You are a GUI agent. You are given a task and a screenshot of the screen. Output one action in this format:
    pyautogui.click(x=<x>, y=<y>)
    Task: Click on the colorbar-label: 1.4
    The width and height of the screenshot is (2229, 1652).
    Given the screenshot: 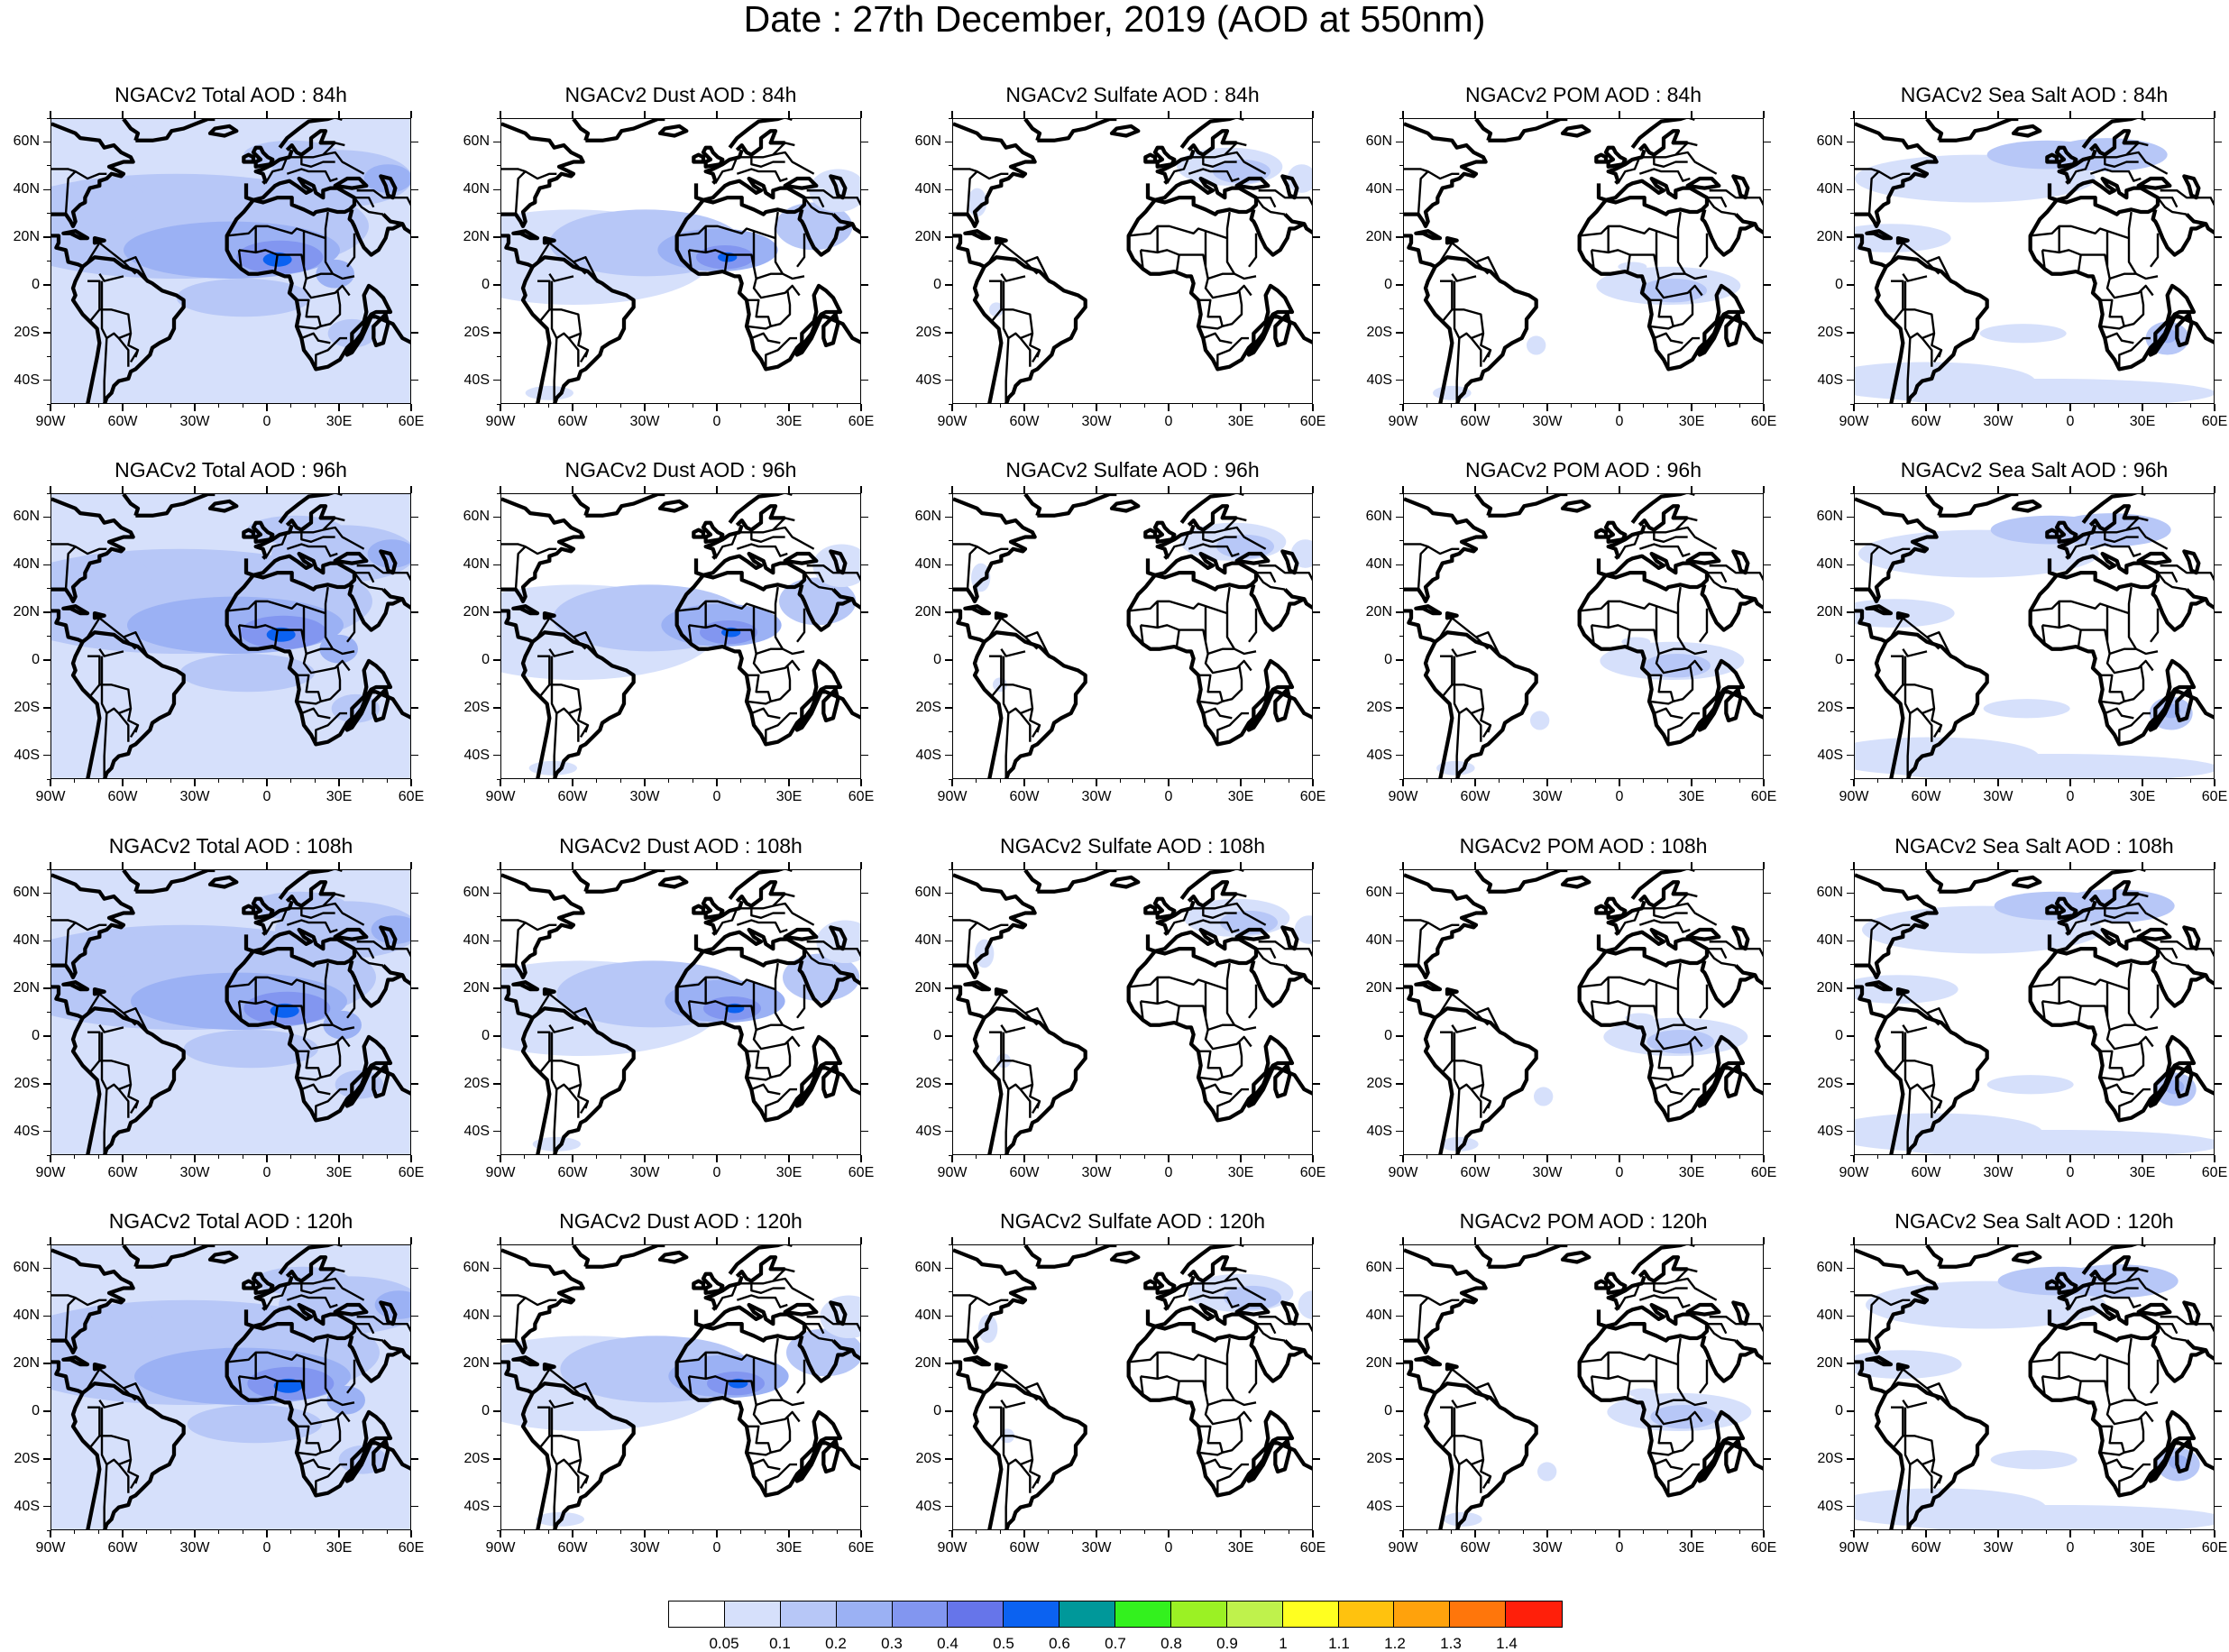 What is the action you would take?
    pyautogui.click(x=1507, y=1643)
    